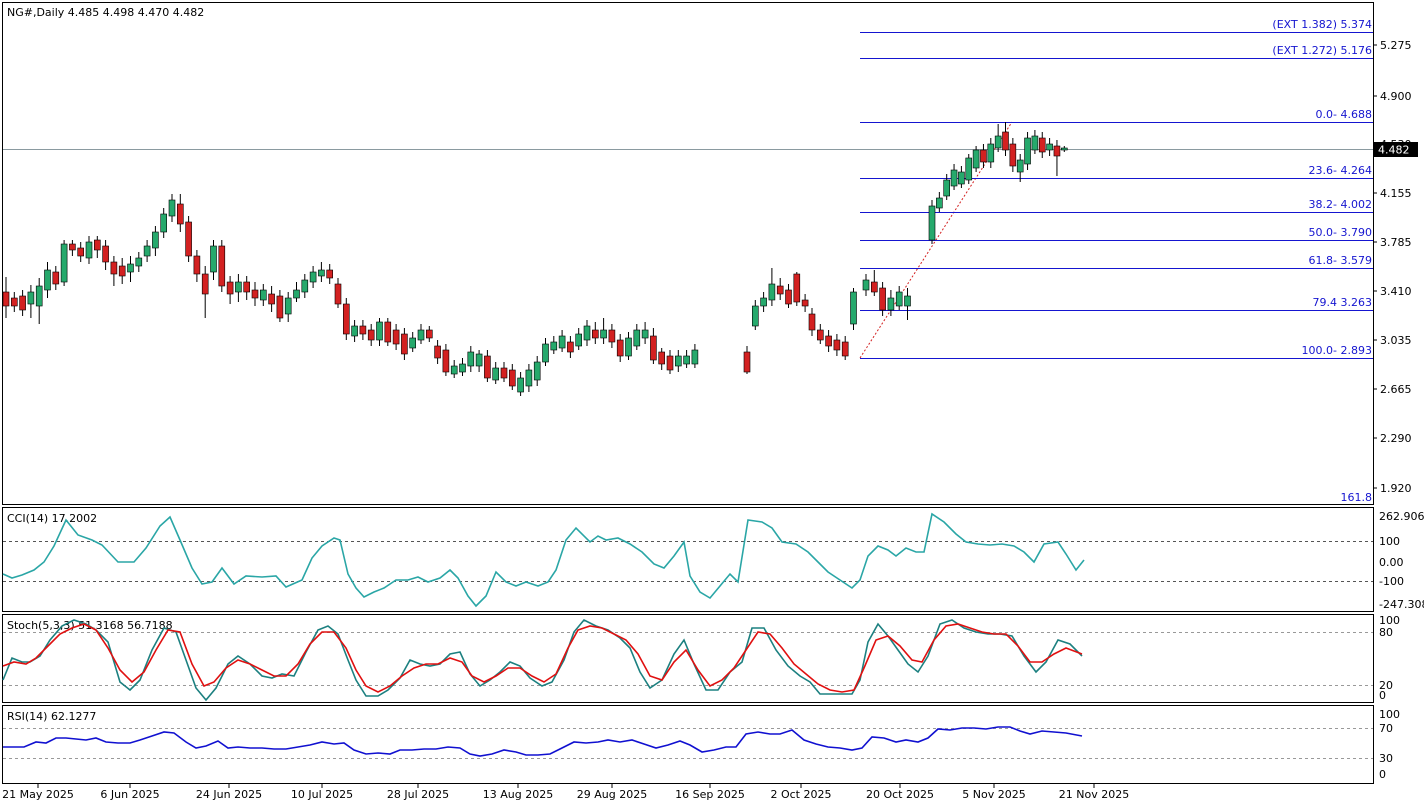  What do you see at coordinates (1396, 291) in the screenshot?
I see `price-tick-label: 3.410` at bounding box center [1396, 291].